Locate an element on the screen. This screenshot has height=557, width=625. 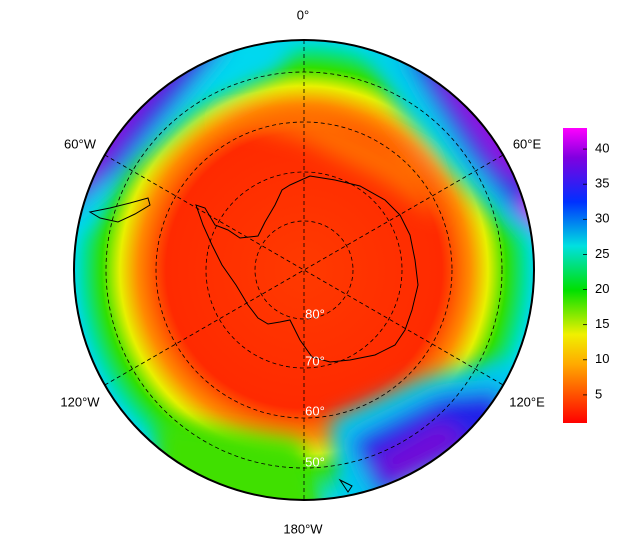
colorbar is located at coordinates (575, 275).